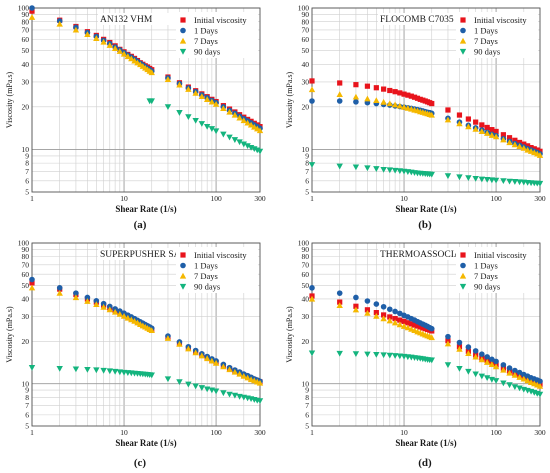 The width and height of the screenshot is (550, 473). Describe the element at coordinates (425, 463) in the screenshot. I see `panel-label: (d)` at that location.